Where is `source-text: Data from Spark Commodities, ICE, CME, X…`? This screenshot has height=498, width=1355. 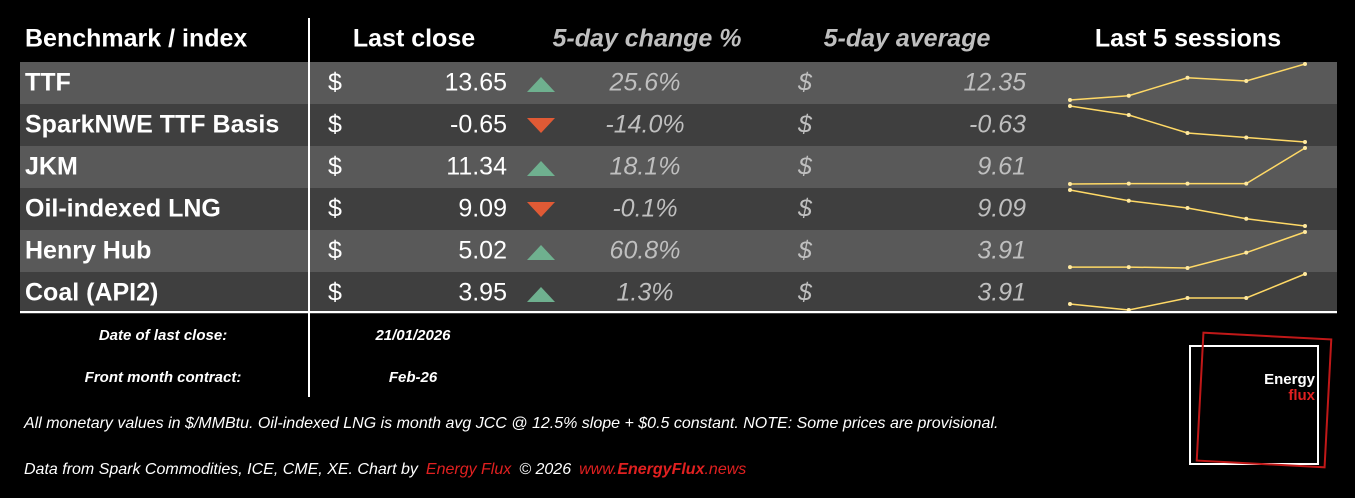 source-text: Data from Spark Commodities, ICE, CME, X… is located at coordinates (221, 469).